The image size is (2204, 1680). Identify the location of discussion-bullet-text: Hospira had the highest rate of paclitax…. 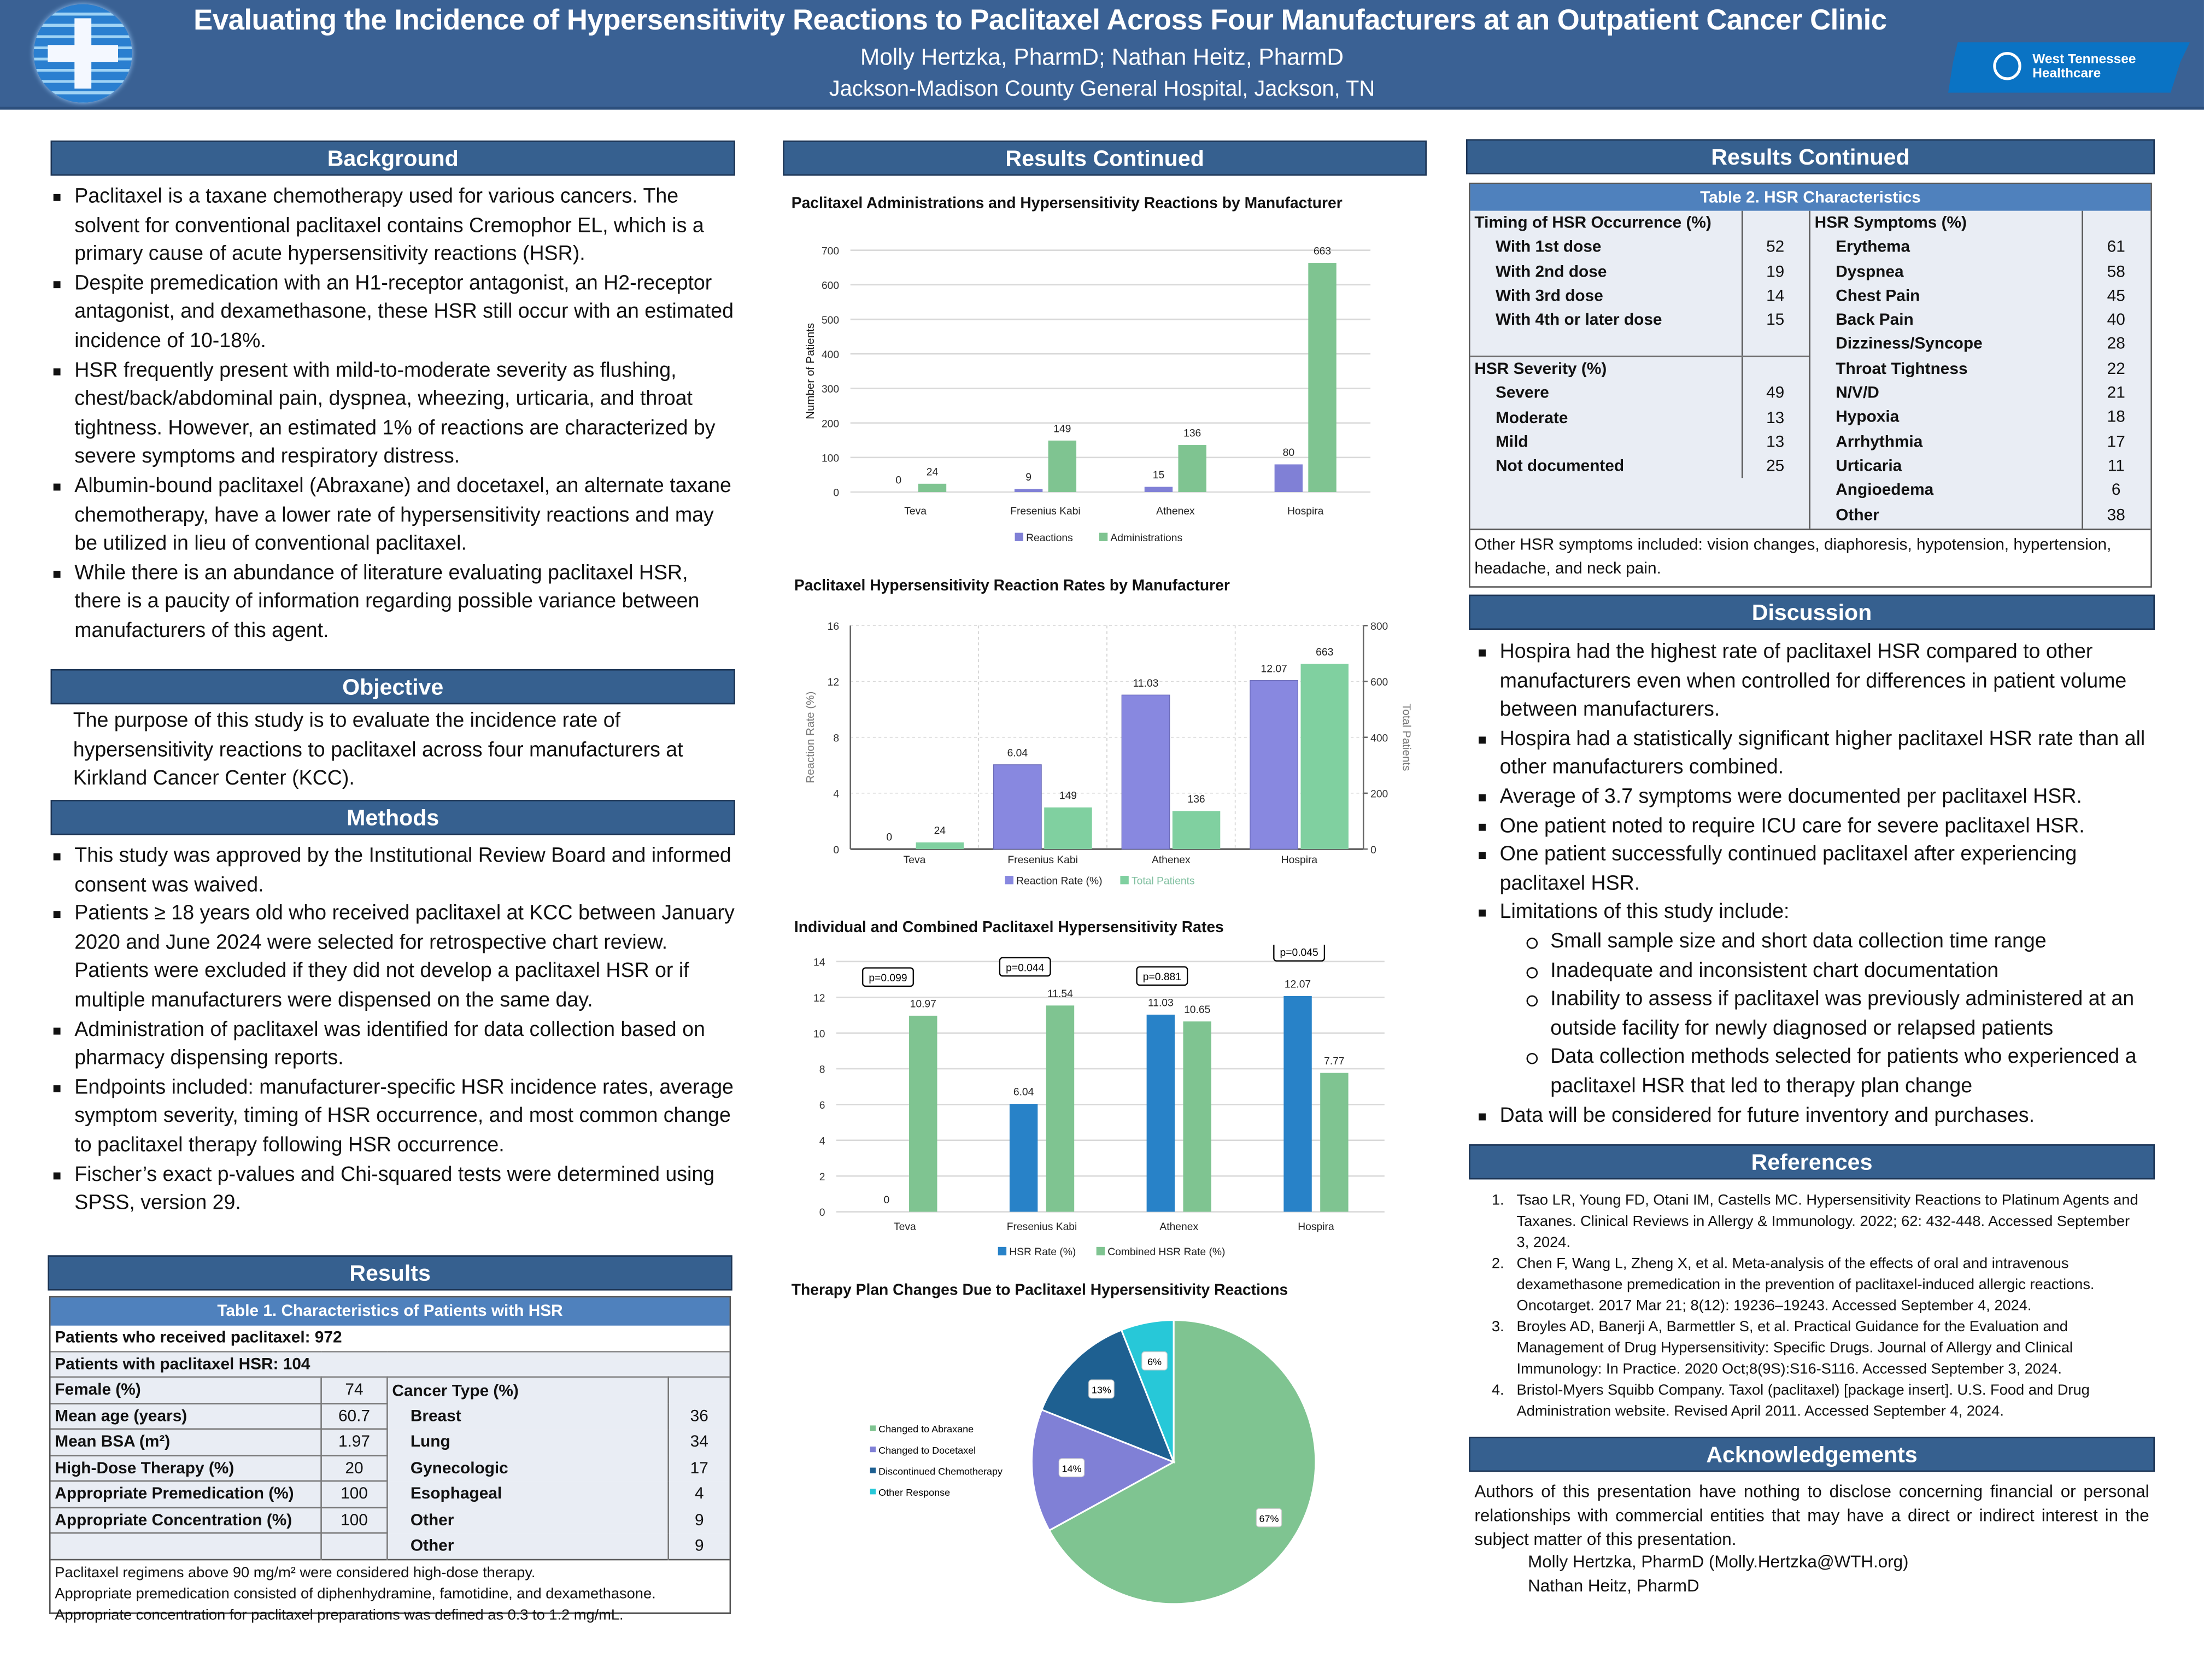
(1813, 681).